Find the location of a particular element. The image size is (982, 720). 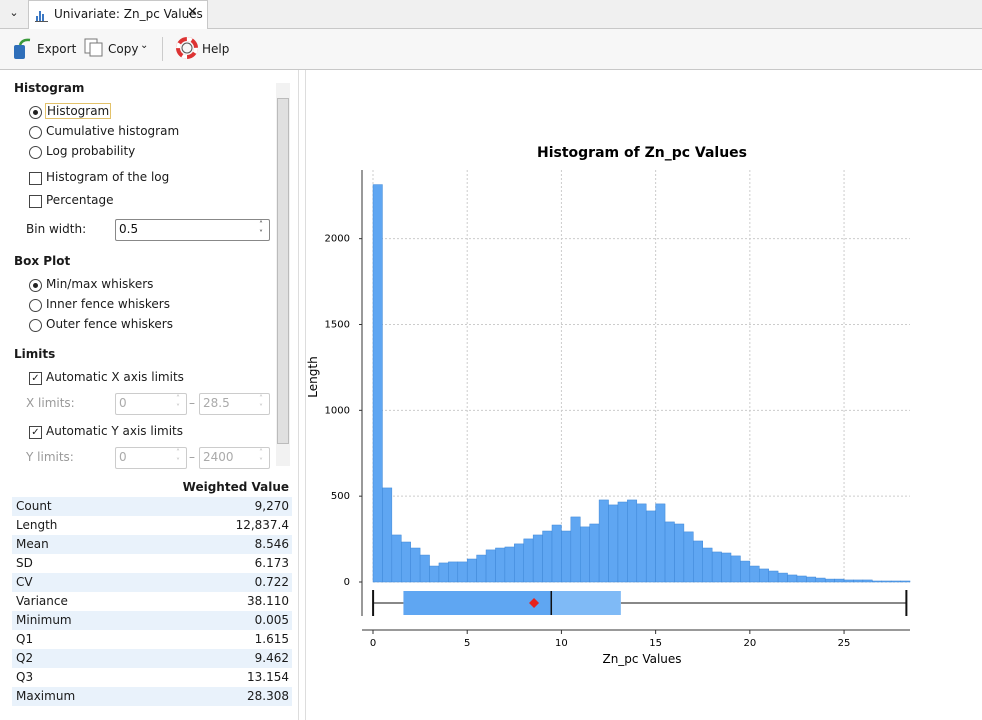

help-button: Help is located at coordinates (216, 49).